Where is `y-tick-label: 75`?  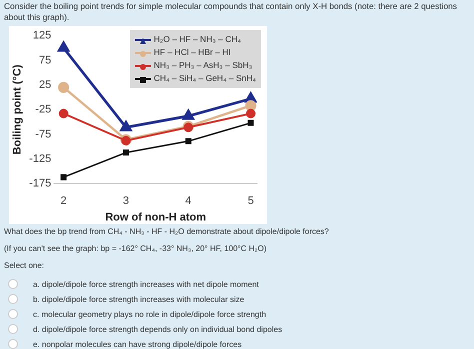 y-tick-label: 75 is located at coordinates (45, 60).